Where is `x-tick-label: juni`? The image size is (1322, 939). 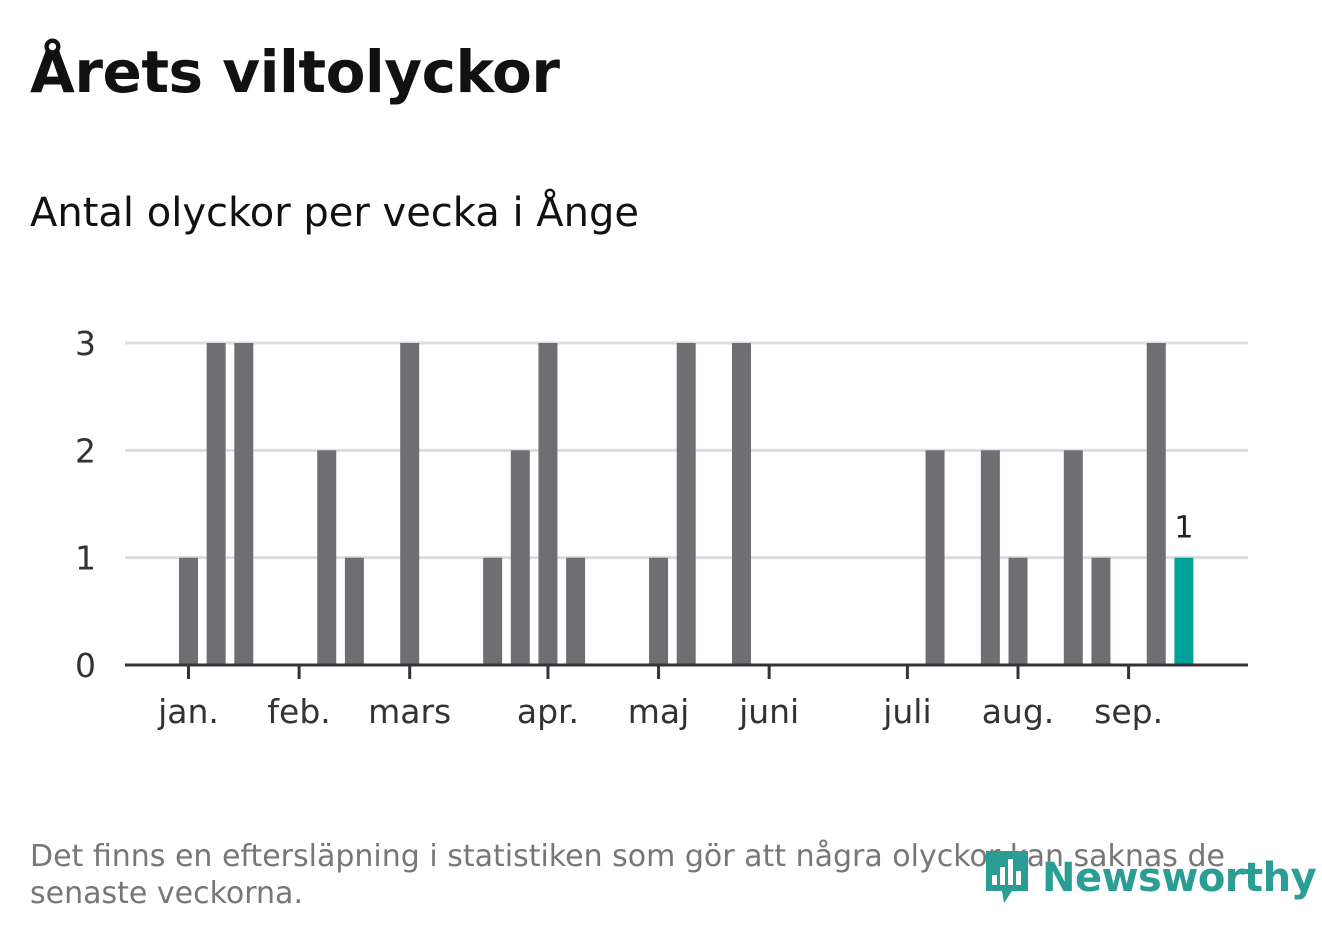
x-tick-label: juni is located at coordinates (768, 711).